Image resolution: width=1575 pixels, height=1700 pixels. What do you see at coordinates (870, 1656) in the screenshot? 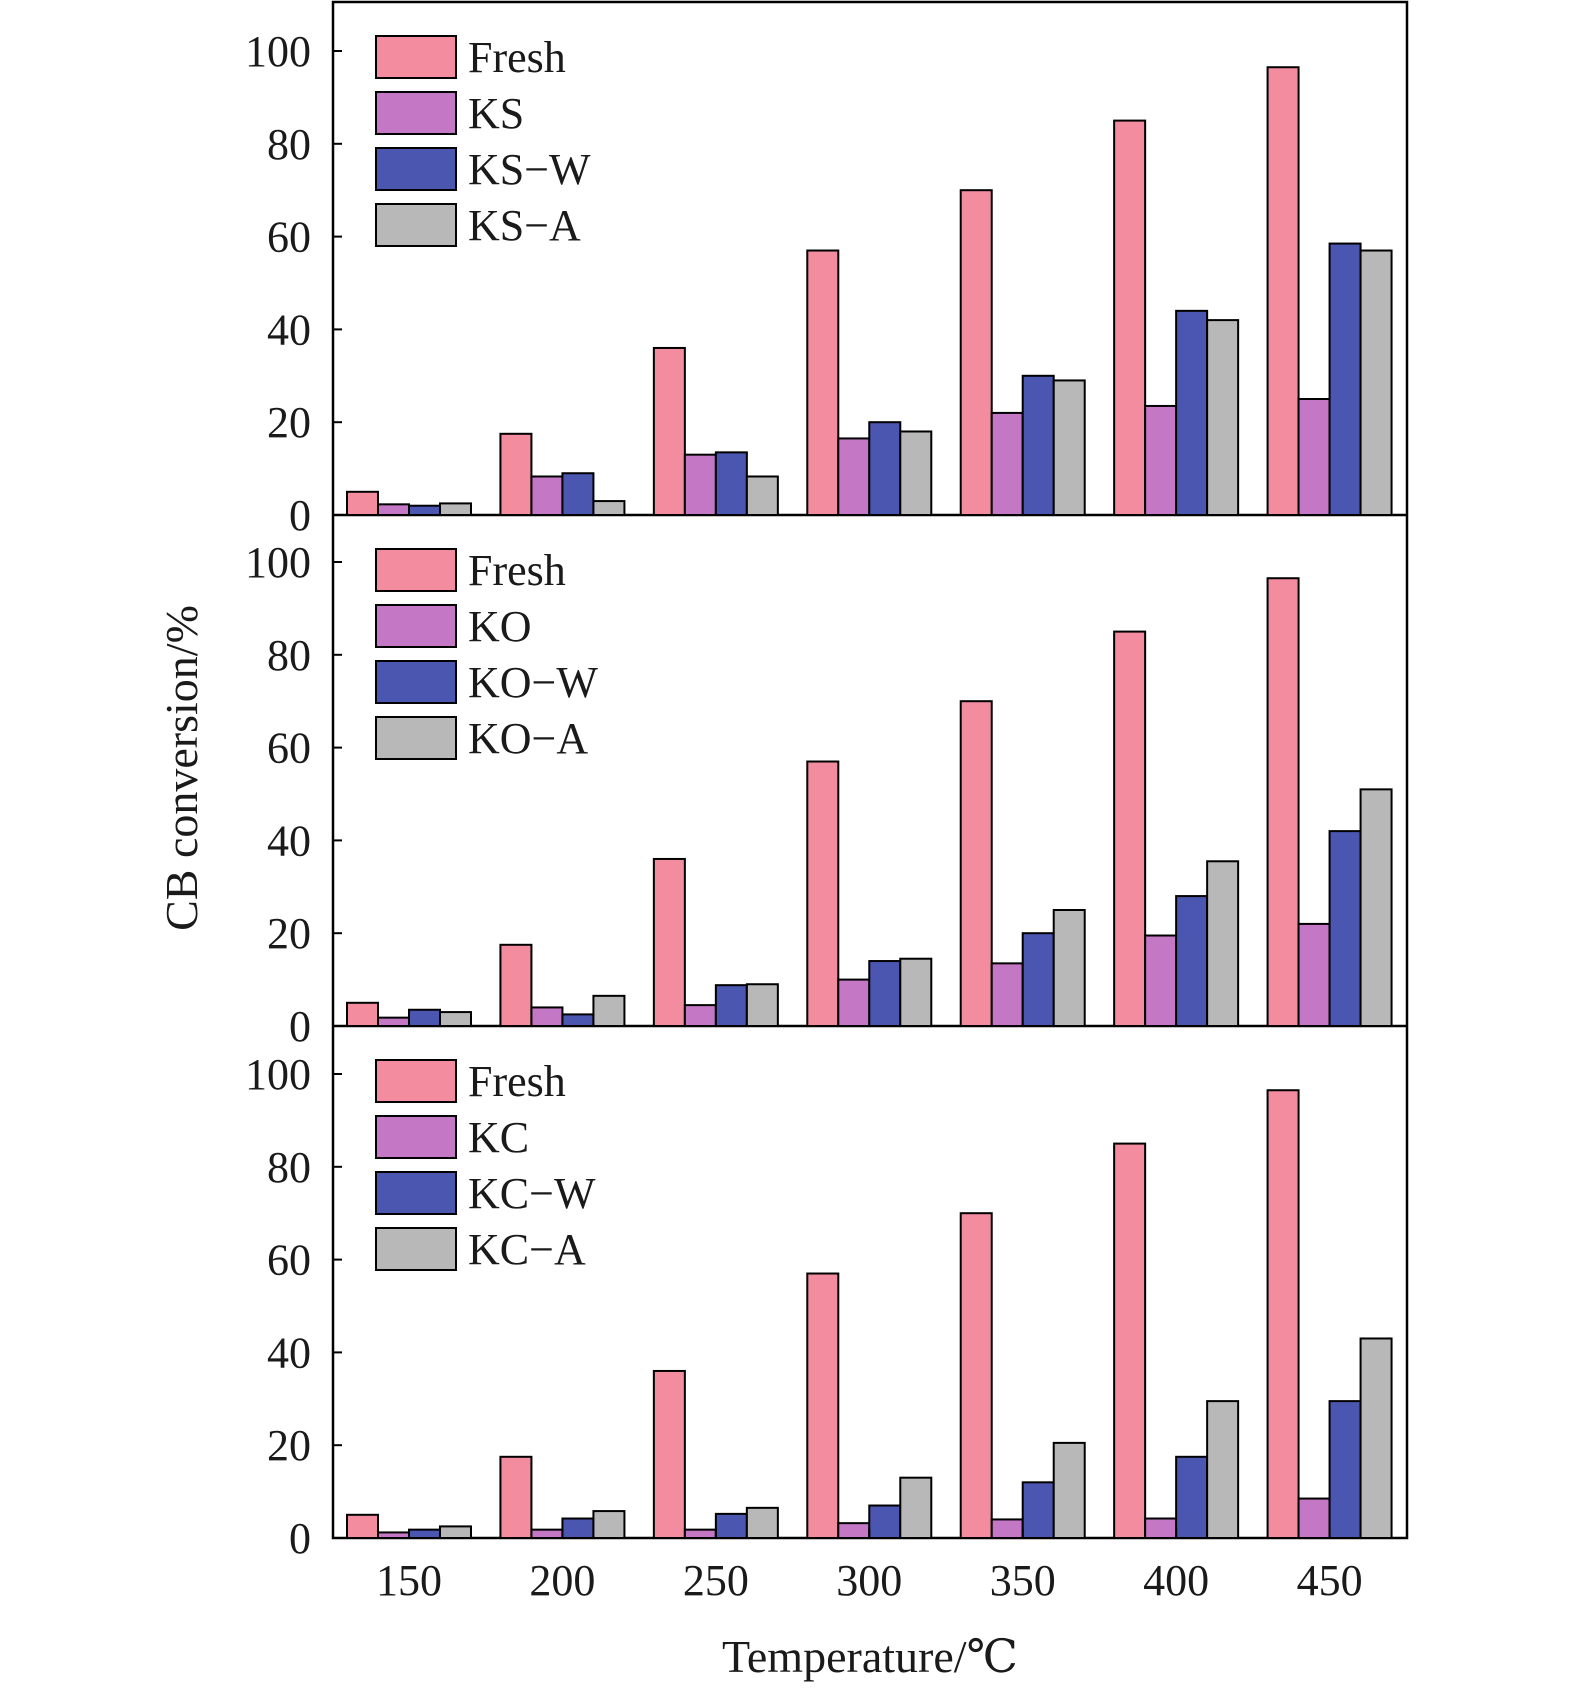
I see `x-axis-label: Temperature/℃` at bounding box center [870, 1656].